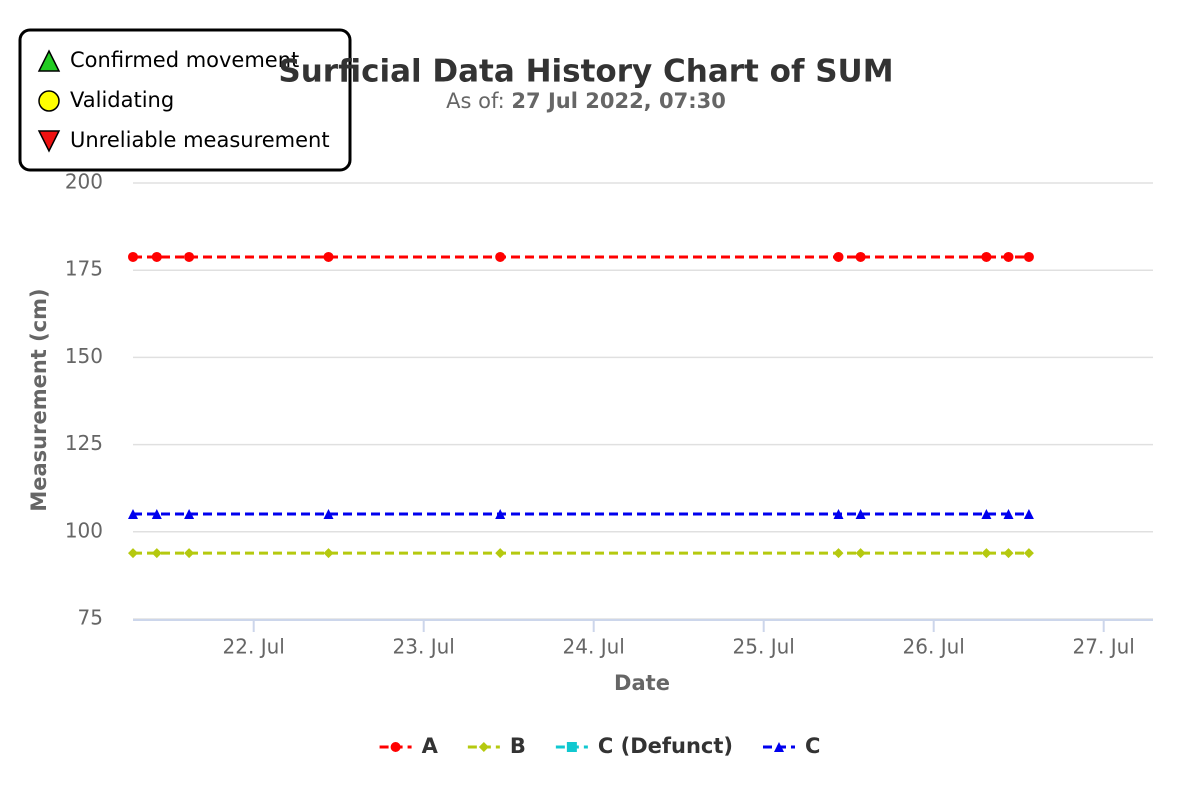  Describe the element at coordinates (430, 746) in the screenshot. I see `legend-label: A` at that location.